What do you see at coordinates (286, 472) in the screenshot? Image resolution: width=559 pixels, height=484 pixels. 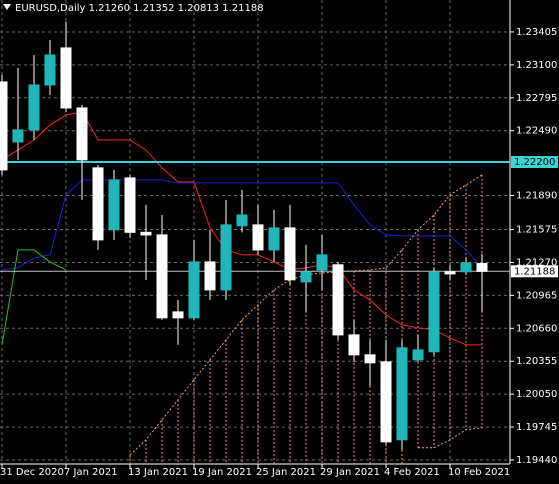 I see `x-tick-label: 25 Jan 2021` at bounding box center [286, 472].